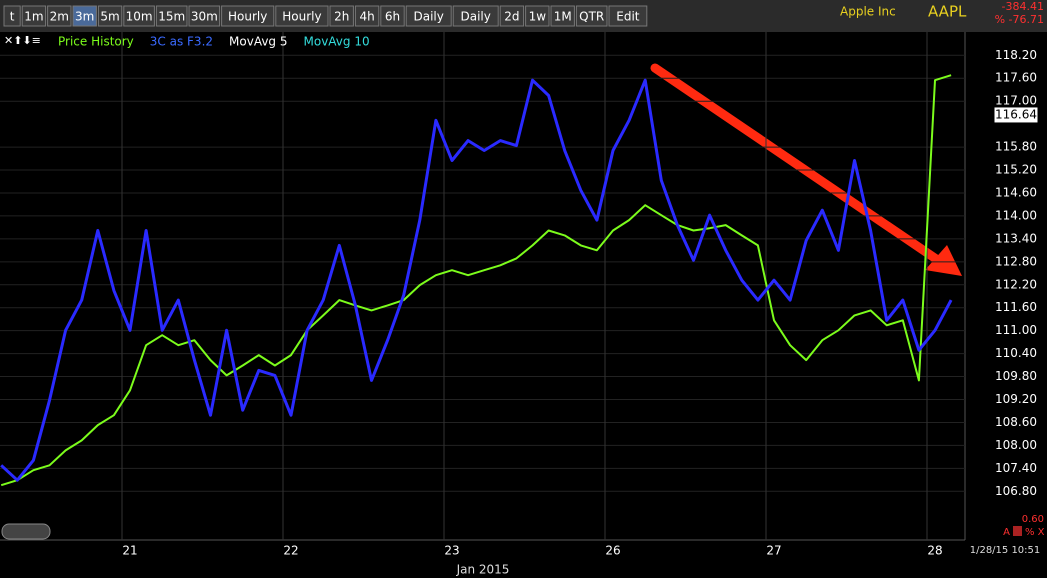 Image resolution: width=1047 pixels, height=578 pixels. What do you see at coordinates (1016, 261) in the screenshot?
I see `y-tick-label: 112.80` at bounding box center [1016, 261].